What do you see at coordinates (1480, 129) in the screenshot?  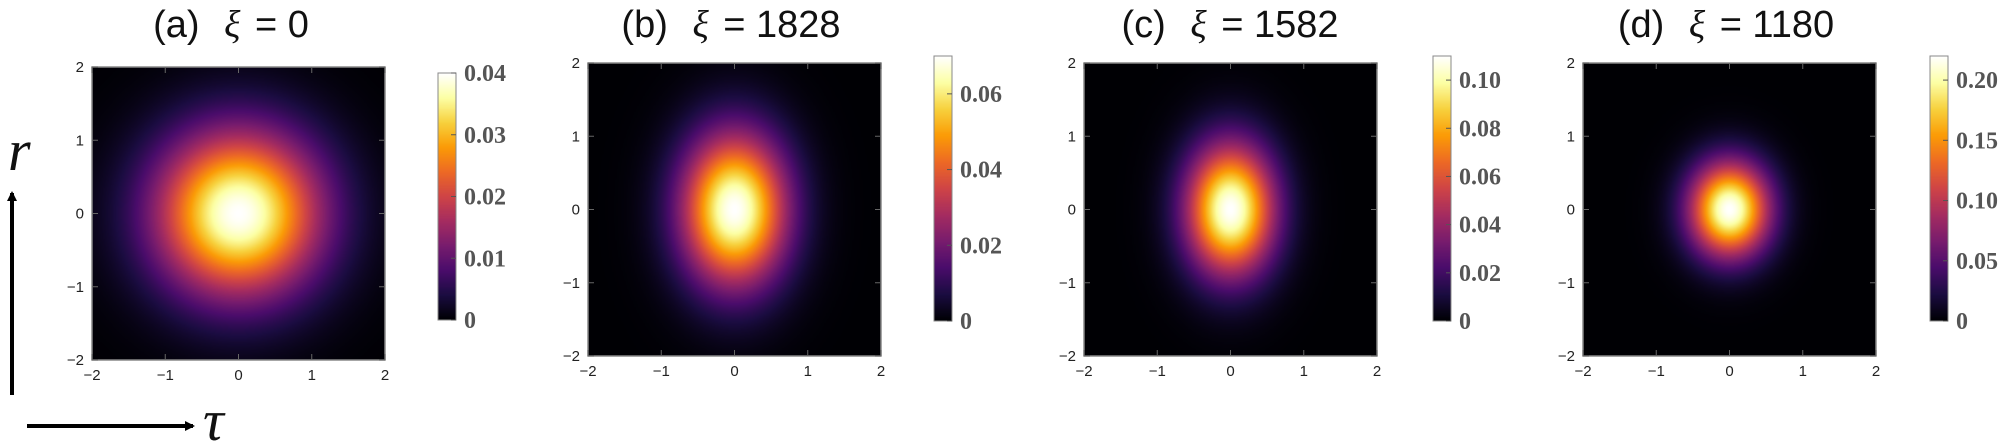 I see `colorbar-tick-label: 0.08` at bounding box center [1480, 129].